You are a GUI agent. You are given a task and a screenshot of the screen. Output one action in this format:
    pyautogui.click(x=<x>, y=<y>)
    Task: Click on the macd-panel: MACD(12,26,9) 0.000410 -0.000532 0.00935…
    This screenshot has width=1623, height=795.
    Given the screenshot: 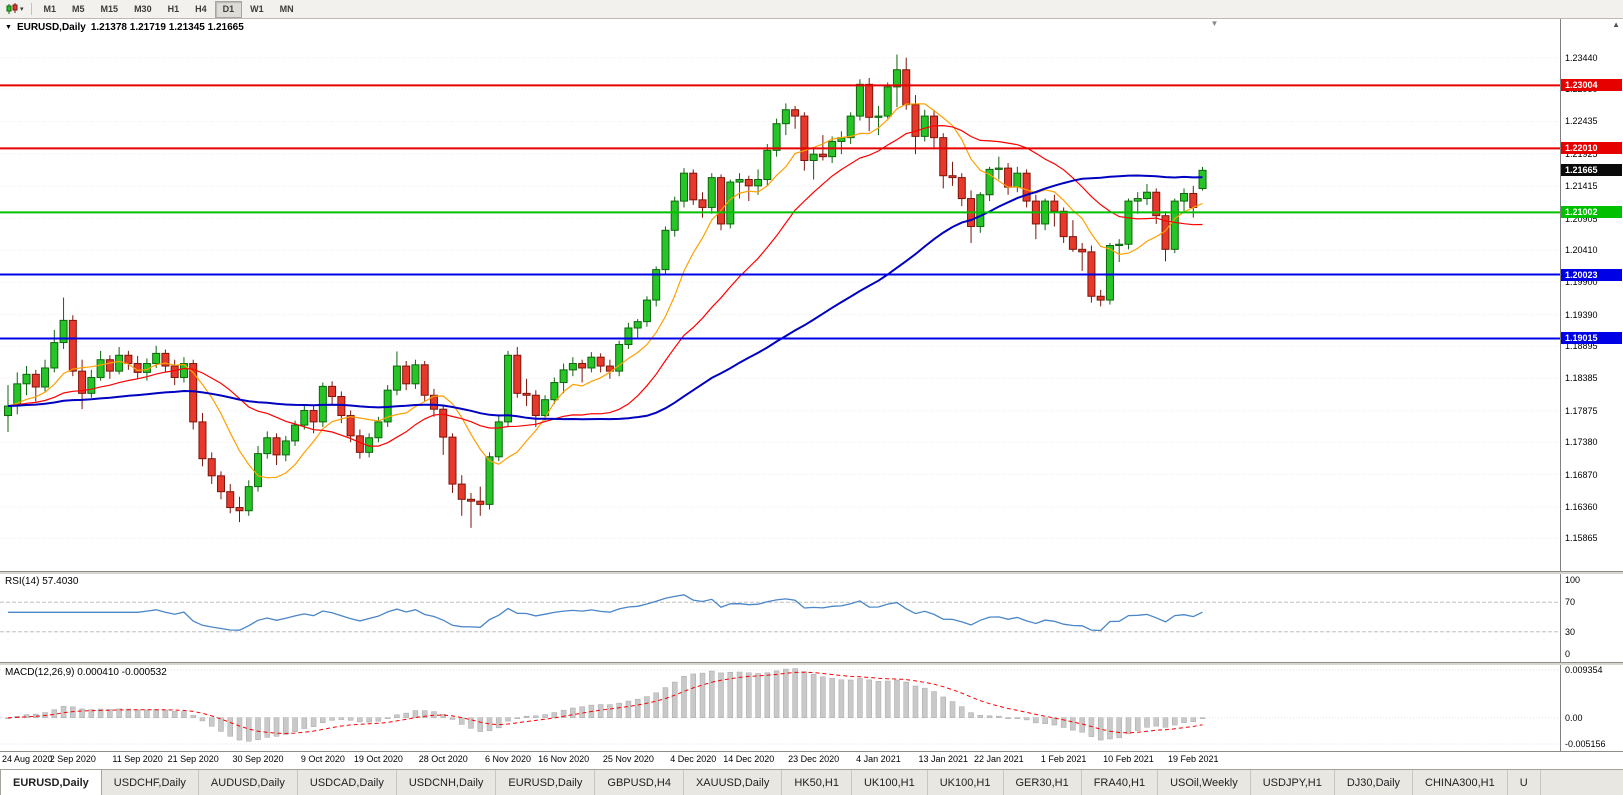 What is the action you would take?
    pyautogui.click(x=811, y=708)
    